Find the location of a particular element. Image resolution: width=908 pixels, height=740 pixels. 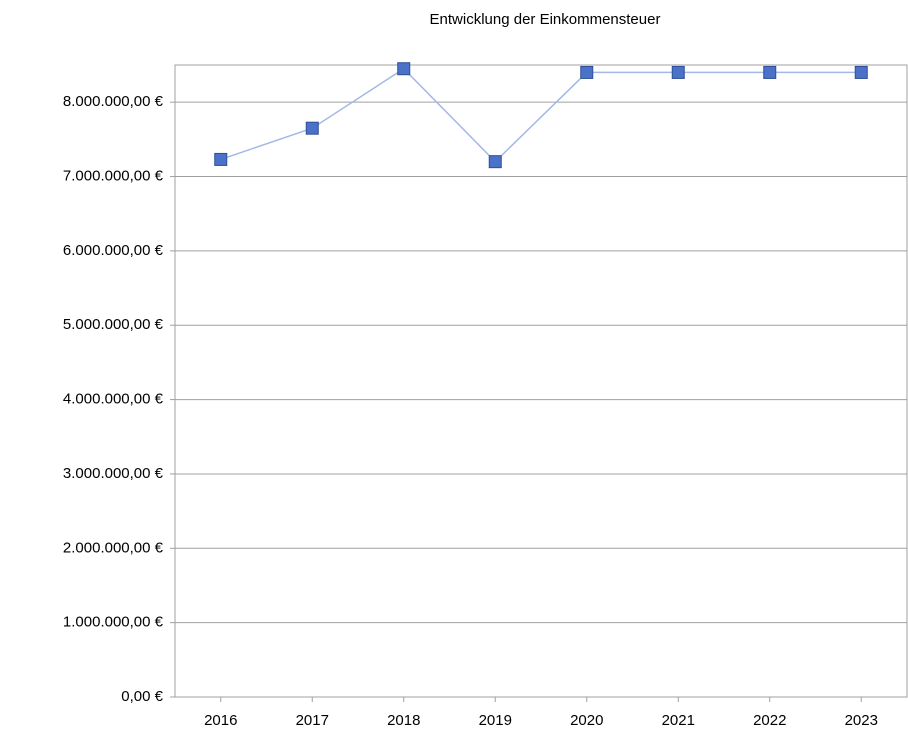

y-tick-label: 5.000.000,00 € is located at coordinates (113, 324).